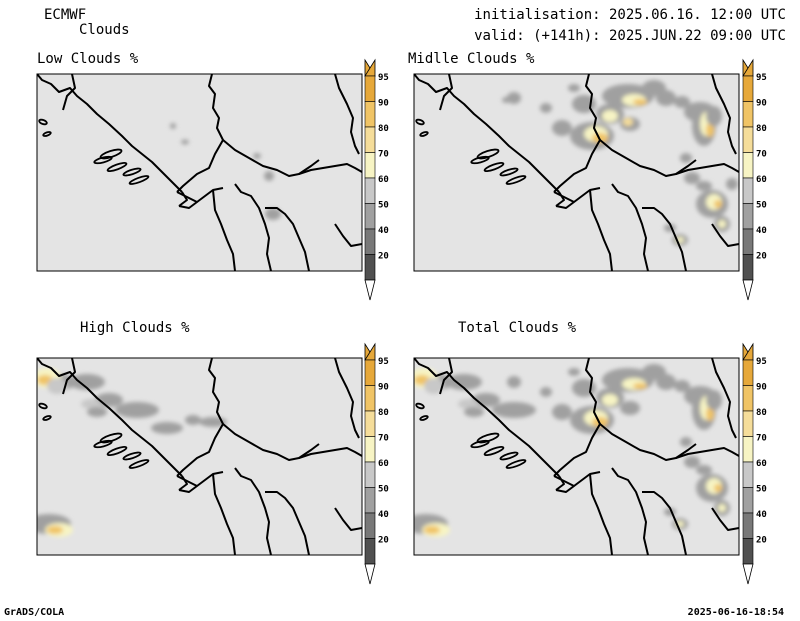  I want to click on map-panel-total, so click(576, 456).